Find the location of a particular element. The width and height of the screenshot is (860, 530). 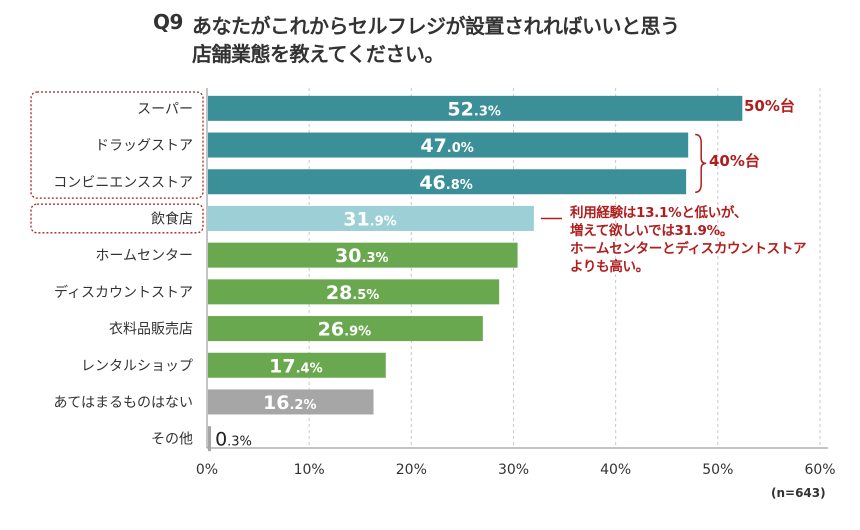

category-label: ディスカウントストア is located at coordinates (123, 292).